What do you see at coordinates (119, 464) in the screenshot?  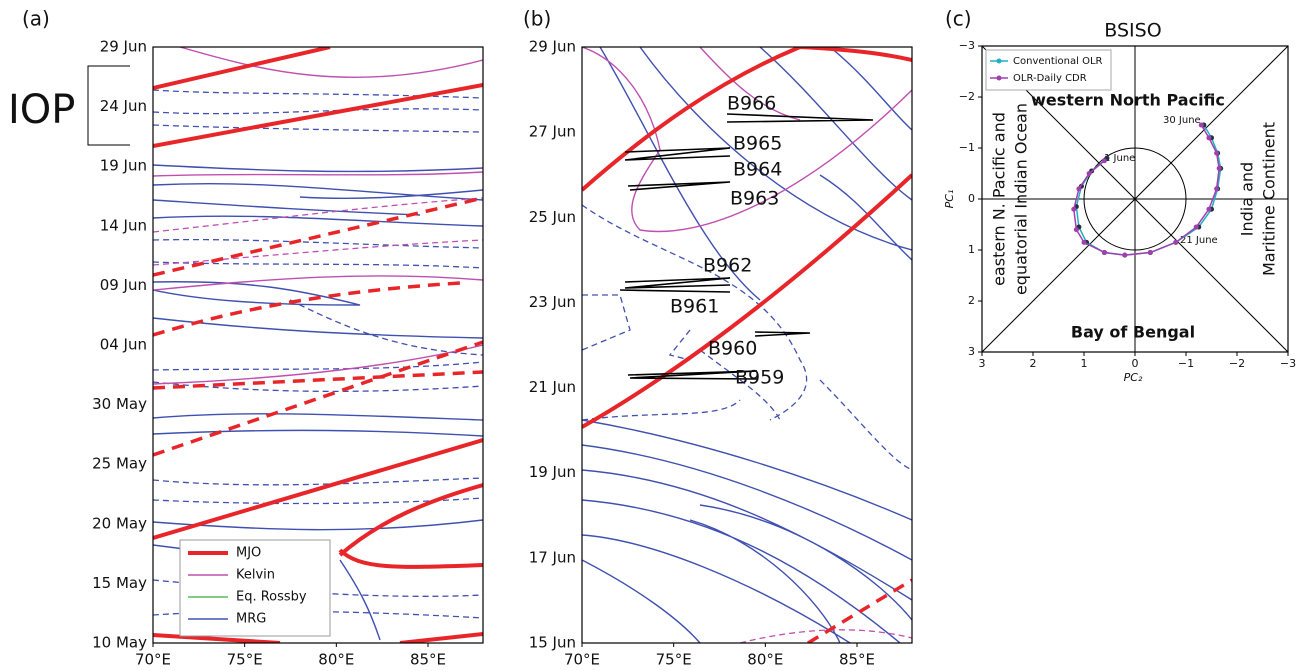 I see `y-tick-label: 25 May` at bounding box center [119, 464].